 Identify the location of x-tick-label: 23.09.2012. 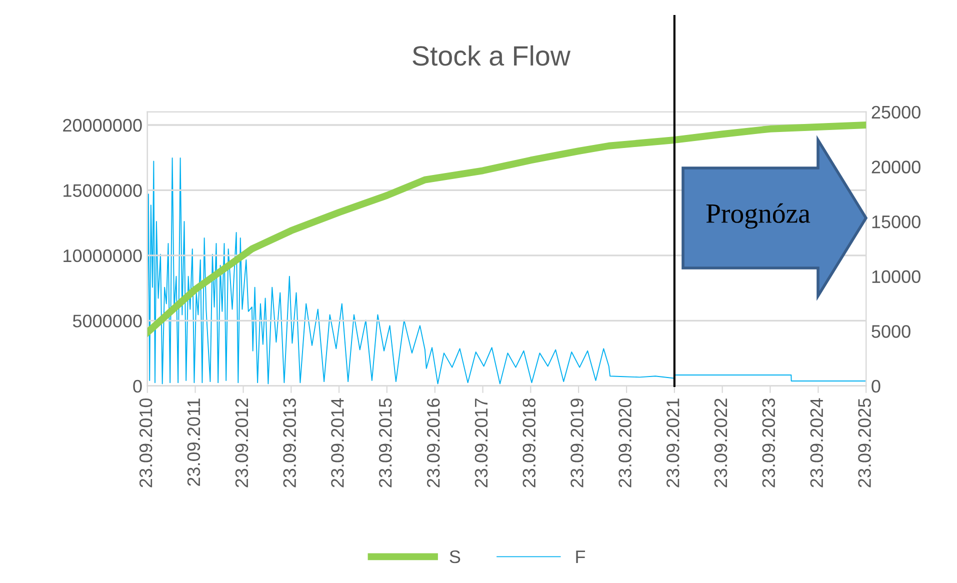
(241, 443).